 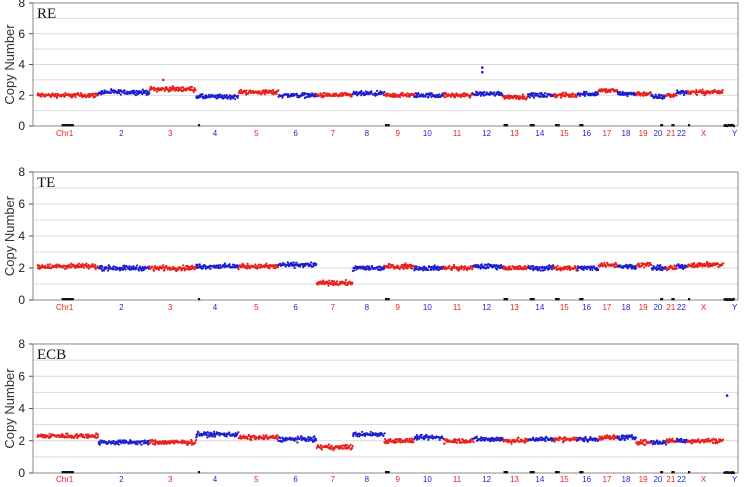 I want to click on chromosome-21-points, so click(x=671, y=95).